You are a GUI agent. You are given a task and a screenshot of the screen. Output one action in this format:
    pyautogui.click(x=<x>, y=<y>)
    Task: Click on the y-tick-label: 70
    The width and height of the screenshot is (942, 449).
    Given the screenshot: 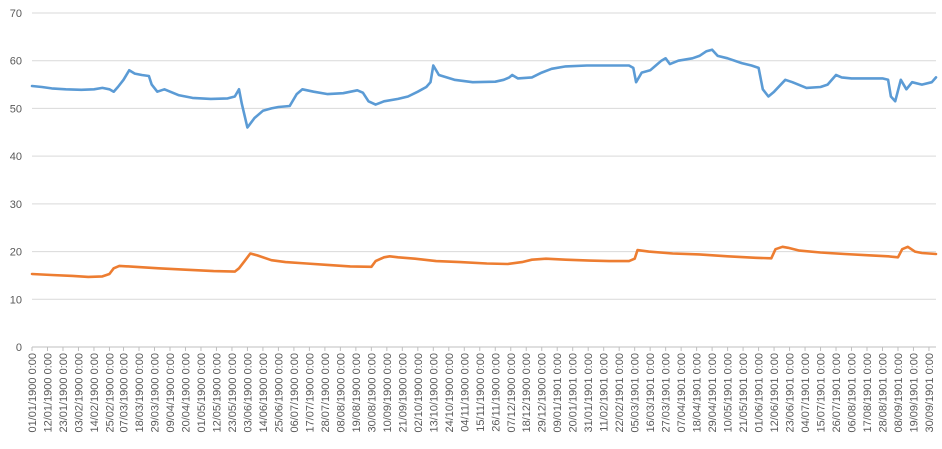 What is the action you would take?
    pyautogui.click(x=16, y=14)
    